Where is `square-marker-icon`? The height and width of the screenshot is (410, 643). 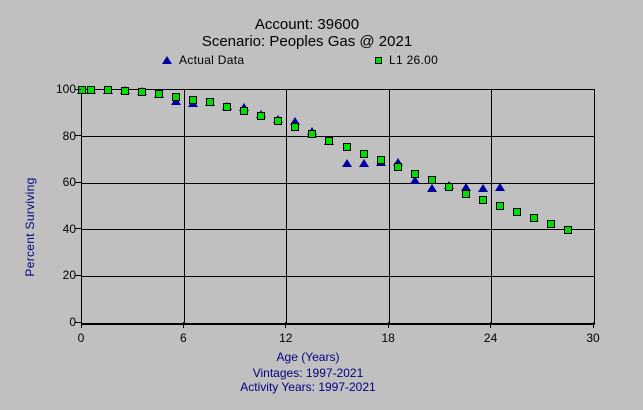 square-marker-icon is located at coordinates (378, 60).